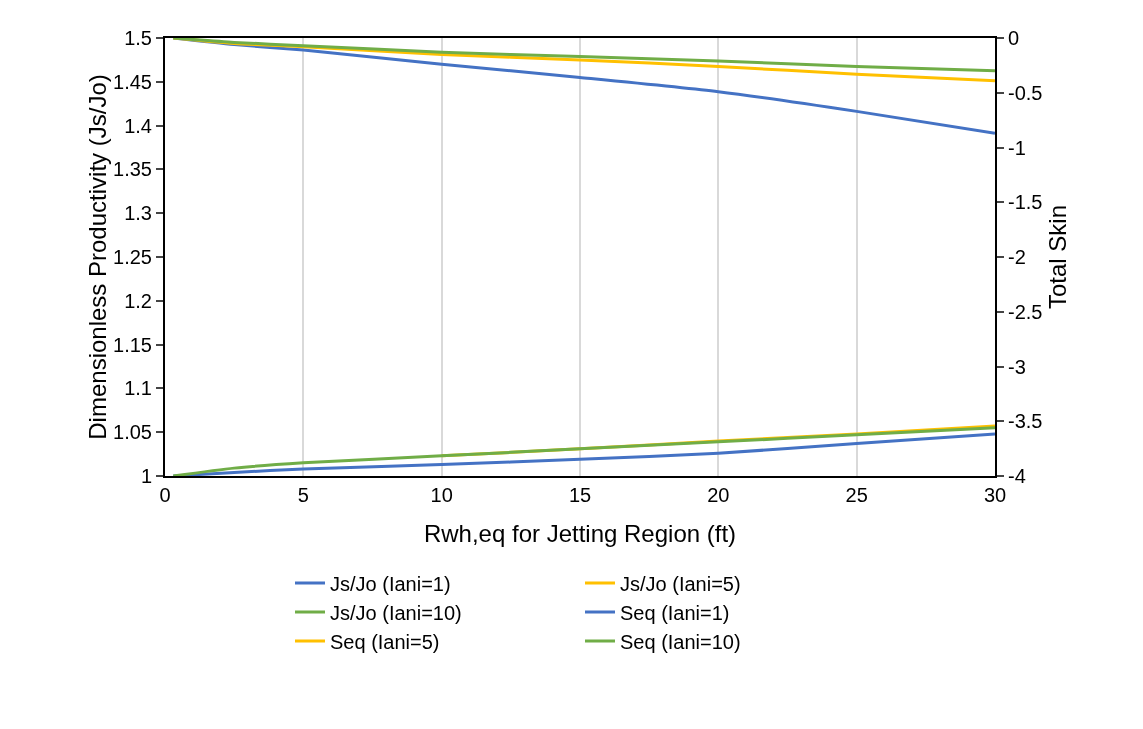  What do you see at coordinates (1025, 92) in the screenshot?
I see `y2-tick-label: -0.5` at bounding box center [1025, 92].